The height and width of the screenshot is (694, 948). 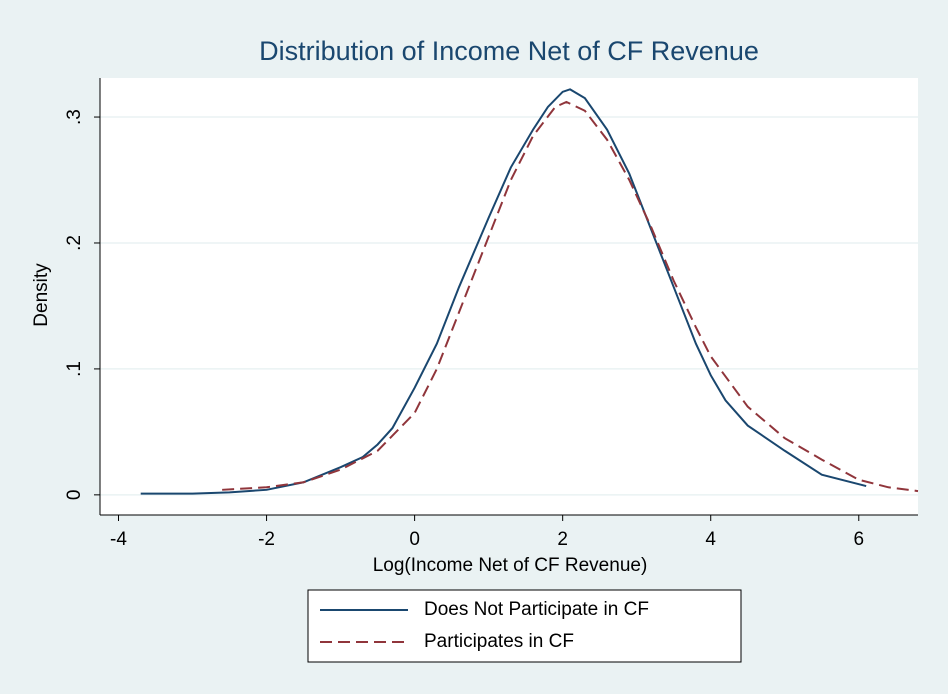 I want to click on legend-label: Participates in CF, so click(x=499, y=641).